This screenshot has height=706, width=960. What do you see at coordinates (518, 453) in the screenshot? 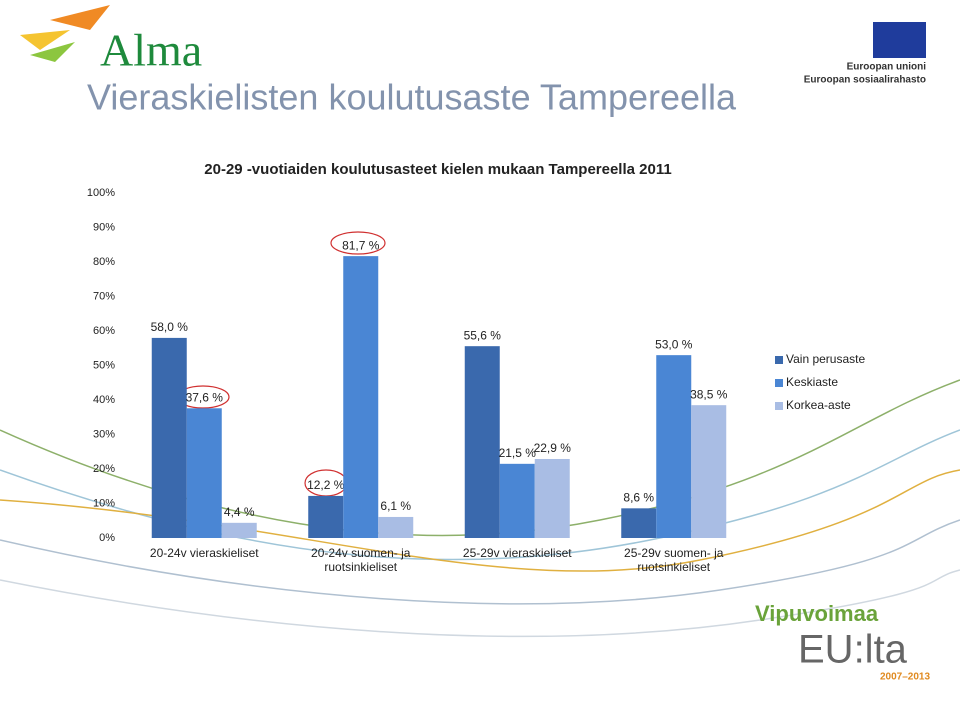
I see `value-label: 21,5 %` at bounding box center [518, 453].